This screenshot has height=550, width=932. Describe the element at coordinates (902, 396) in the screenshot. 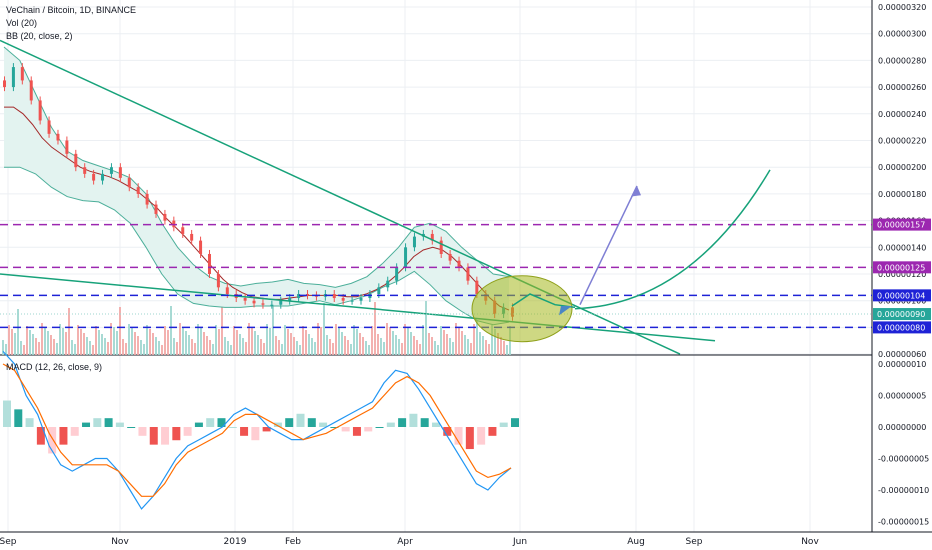

I see `macd-tick-label: 0.00000005` at that location.